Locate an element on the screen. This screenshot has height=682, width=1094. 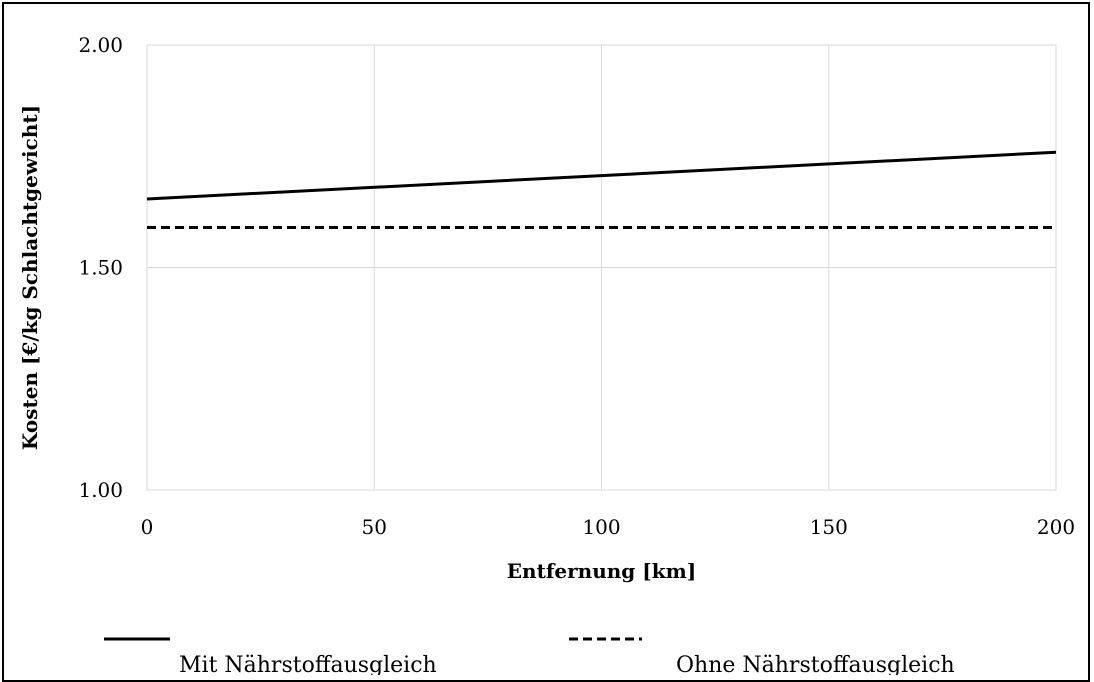
legend-label-1: Mit Nährstoffausgleich is located at coordinates (308, 664).